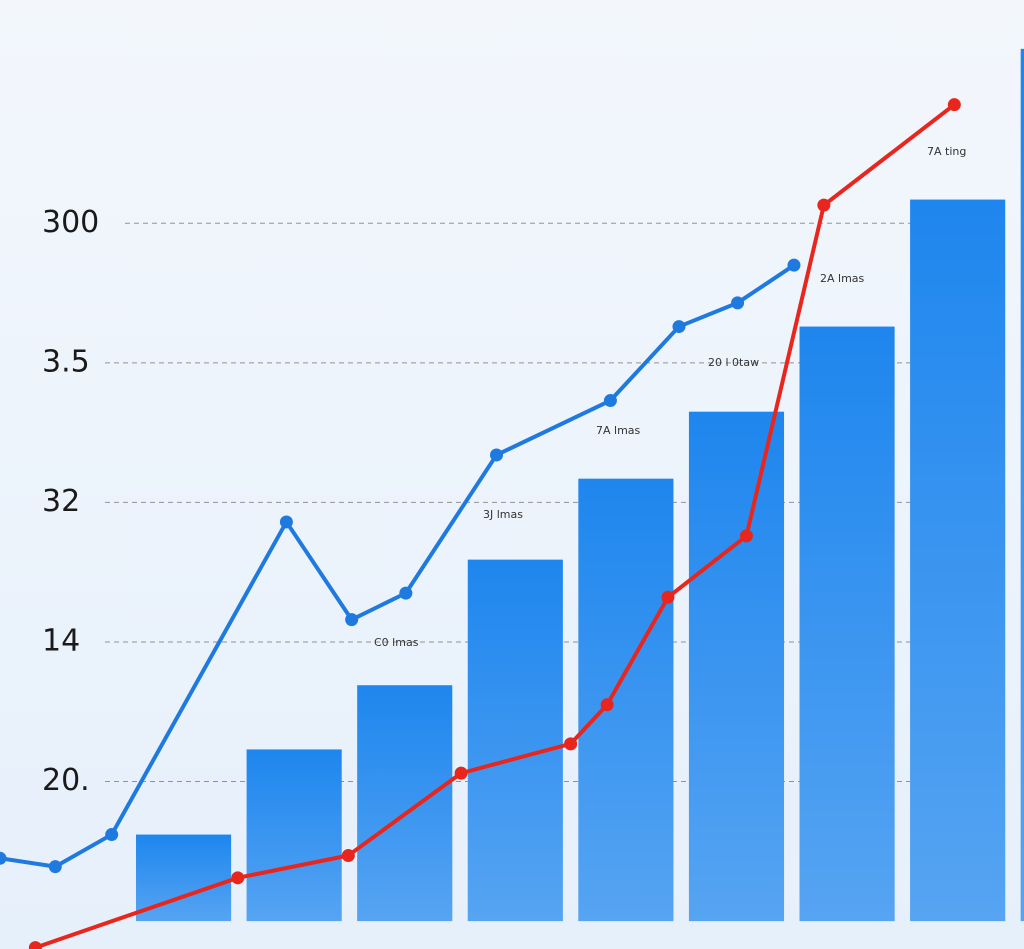 The height and width of the screenshot is (949, 1024). Describe the element at coordinates (618, 430) in the screenshot. I see `annotation: 7A lmas` at that location.